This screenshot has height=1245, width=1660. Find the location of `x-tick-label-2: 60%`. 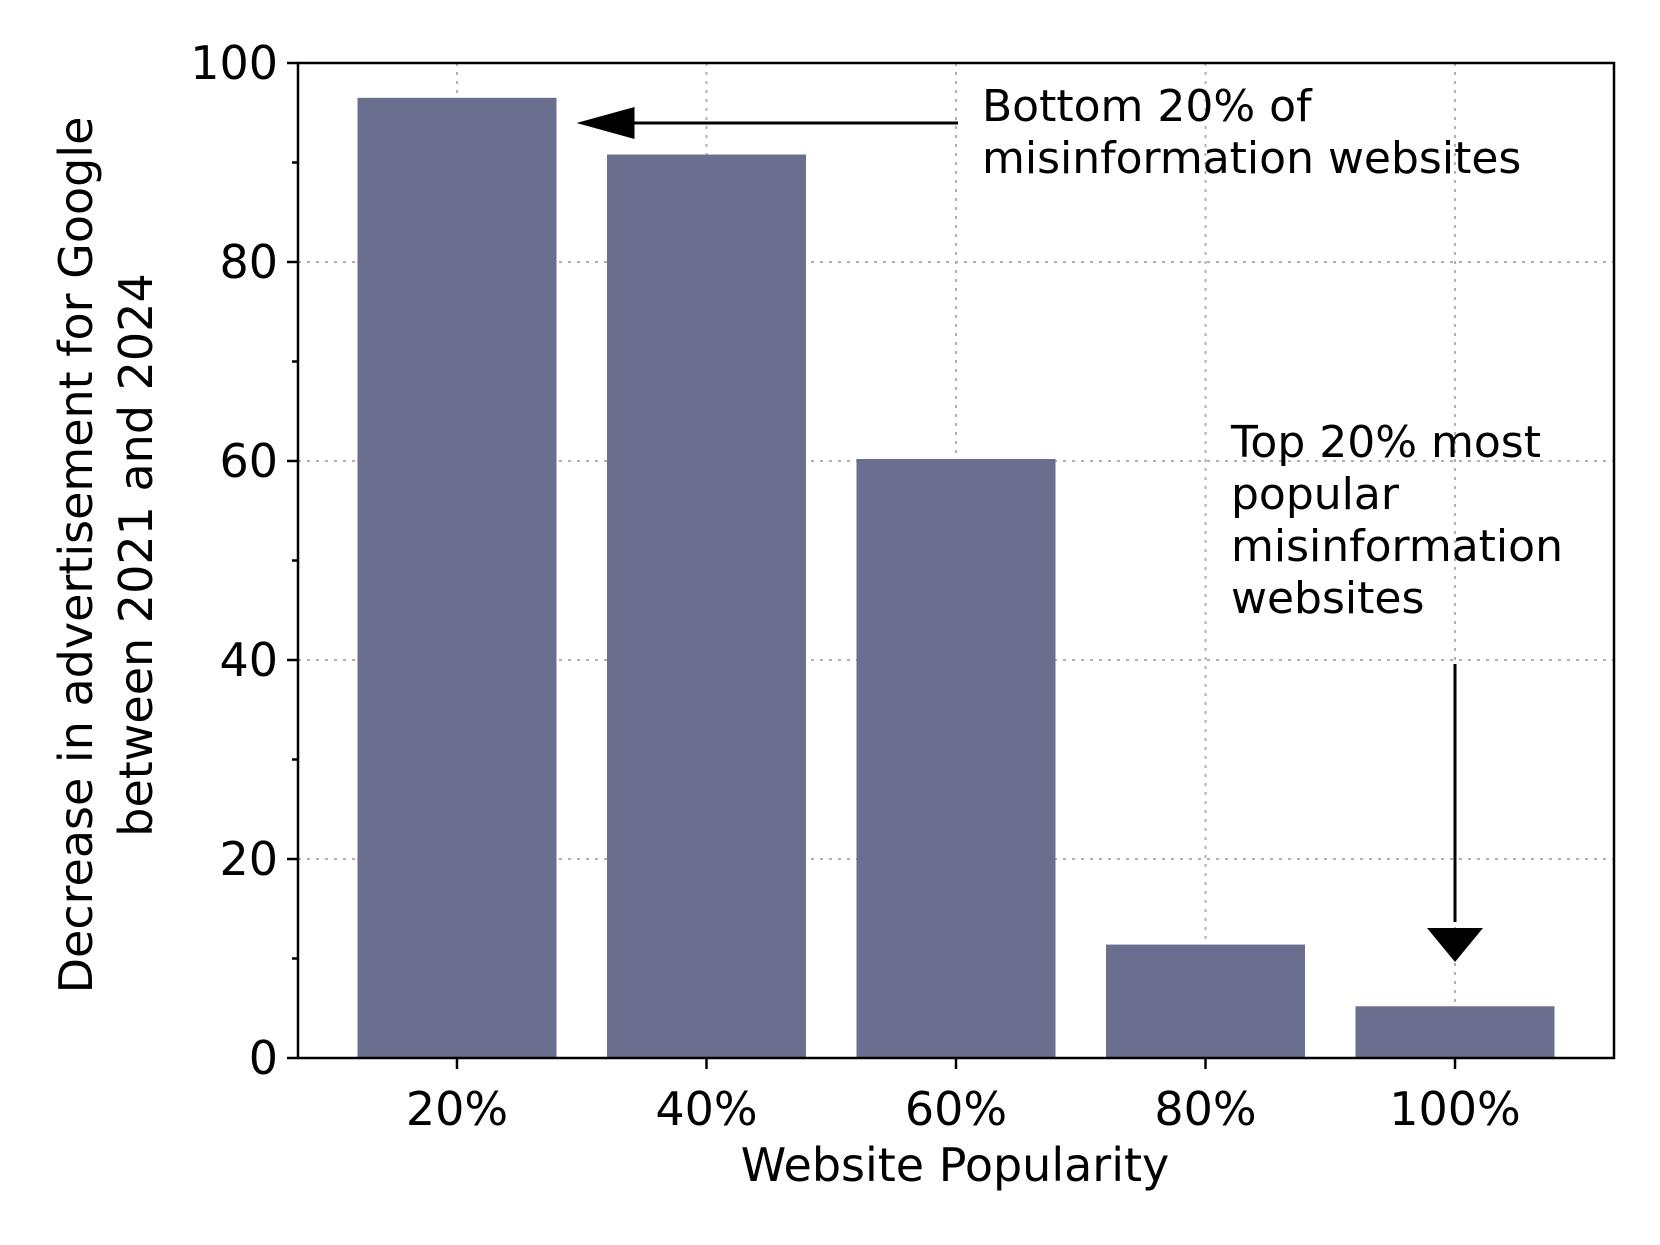

x-tick-label-2: 60% is located at coordinates (956, 1109).